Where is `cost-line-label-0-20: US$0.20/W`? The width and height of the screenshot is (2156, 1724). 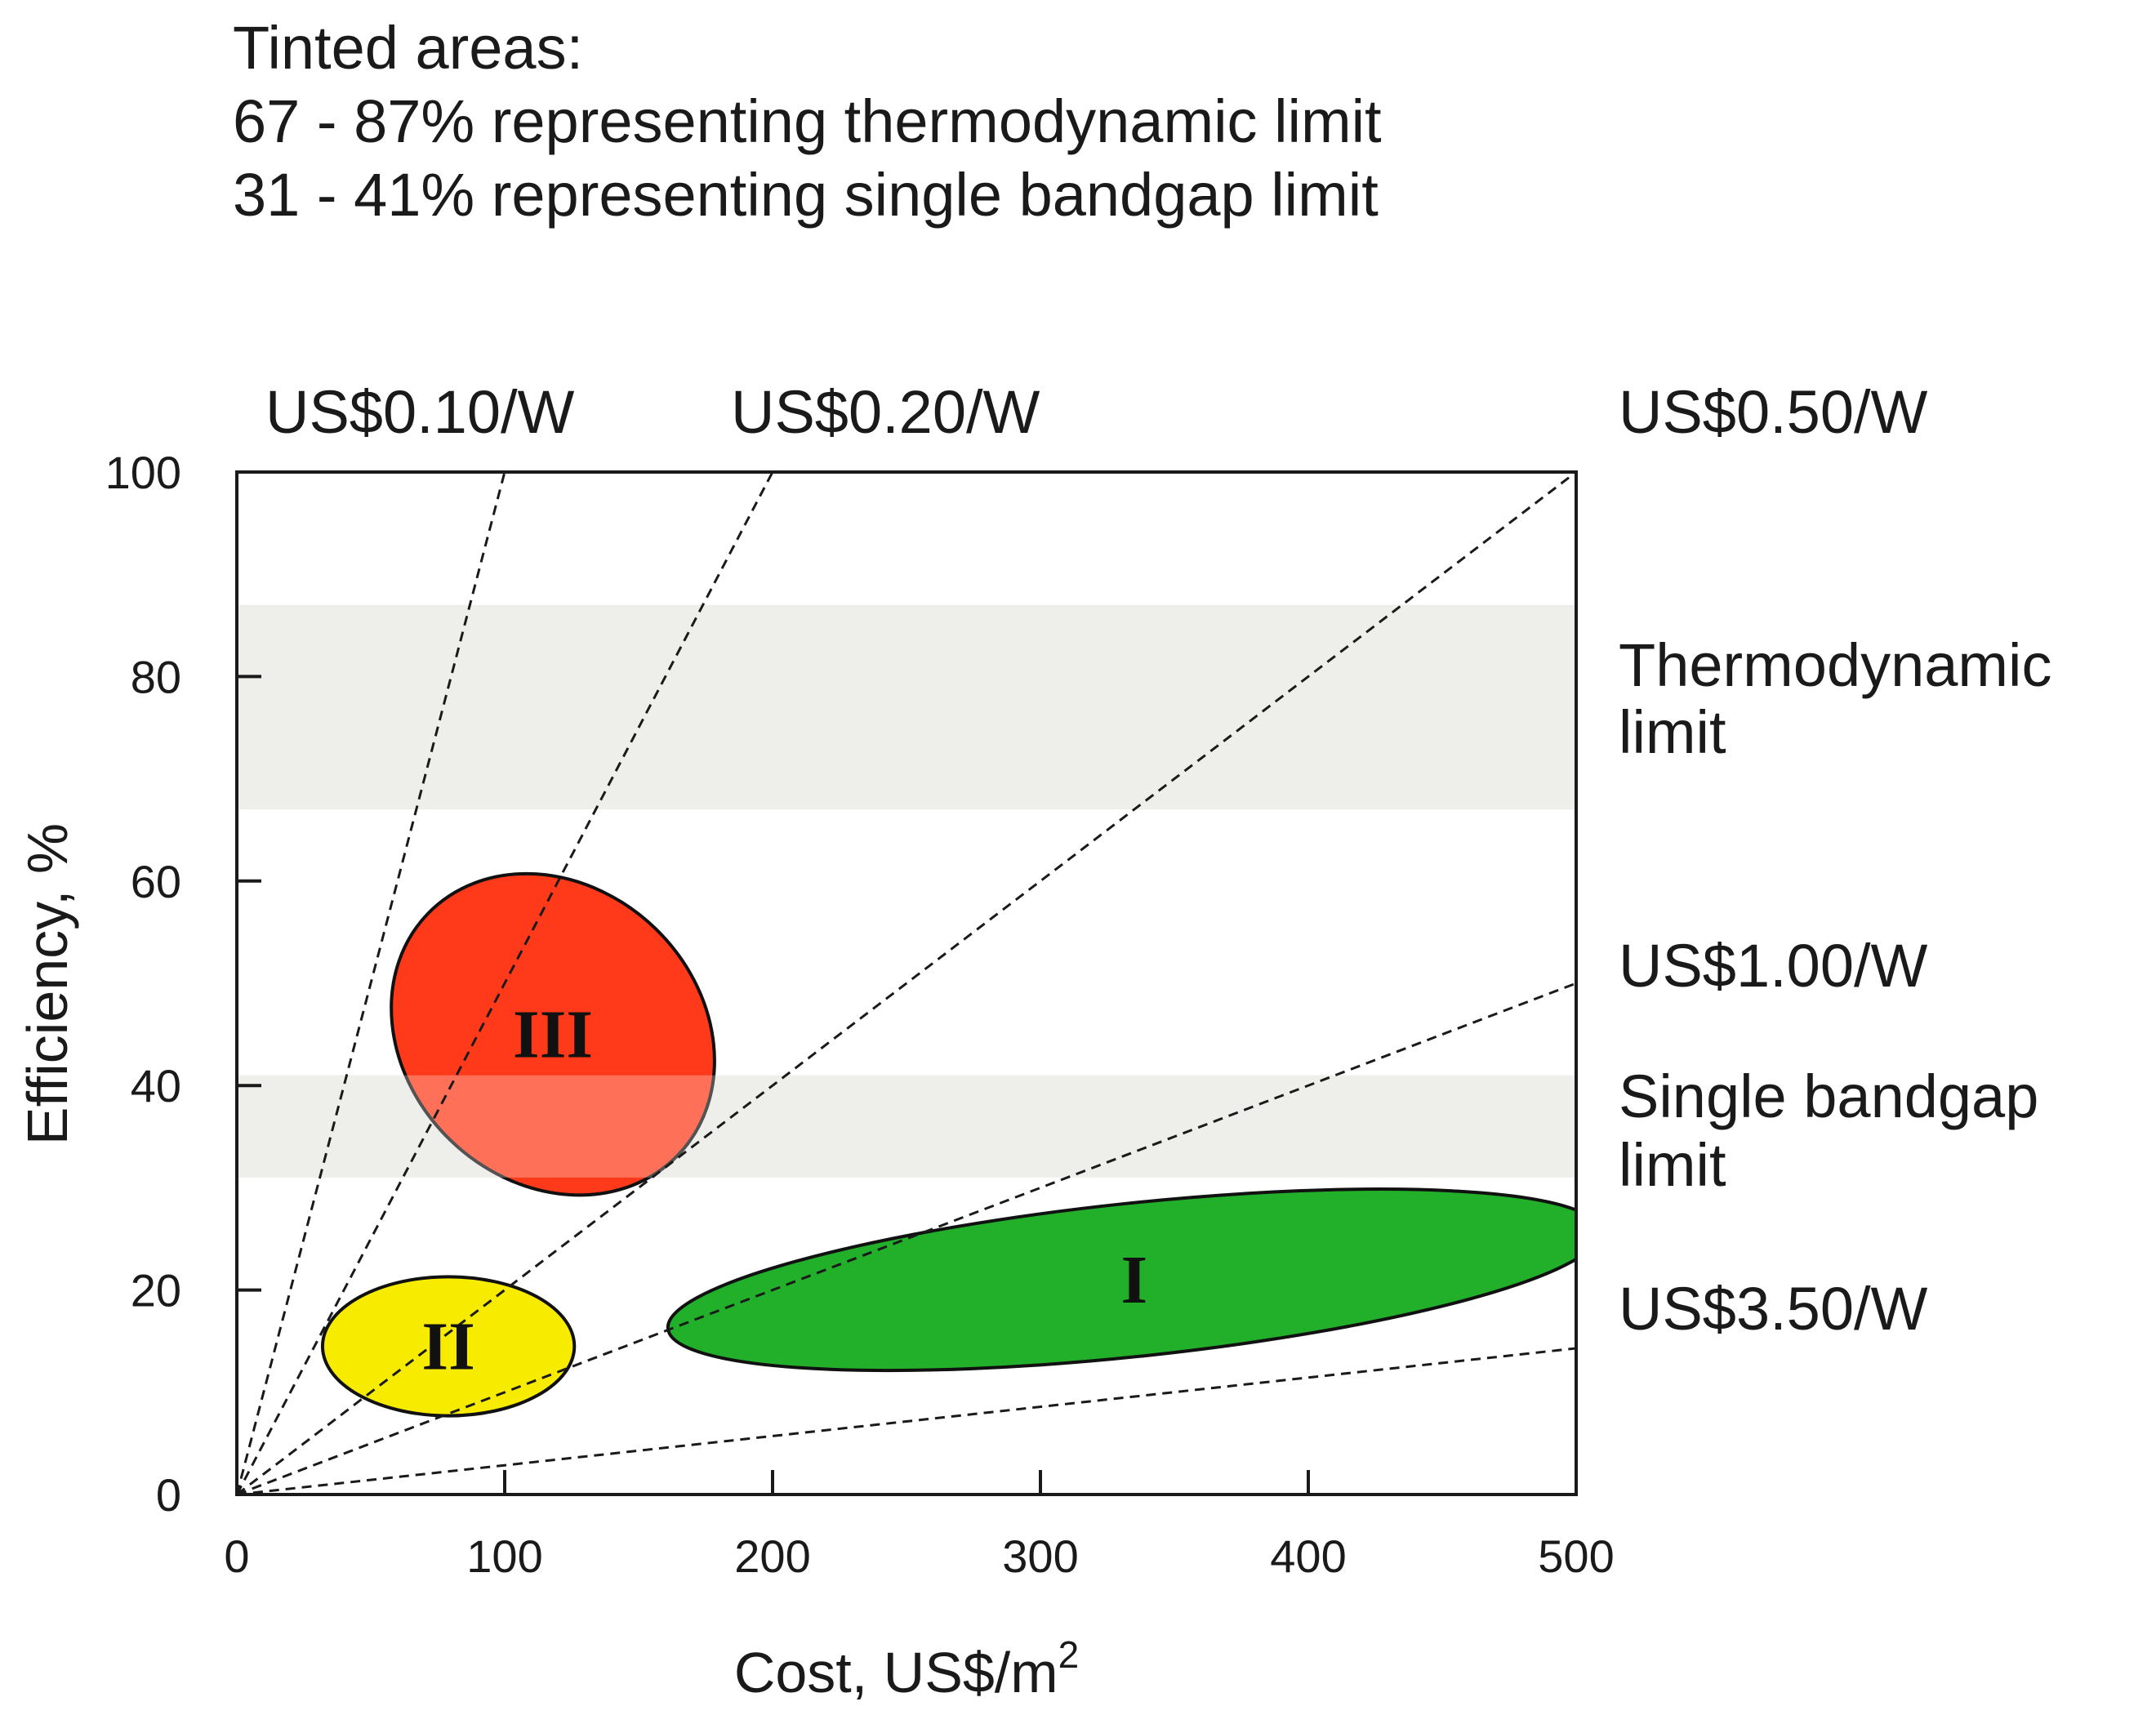 cost-line-label-0-20: US$0.20/W is located at coordinates (885, 412).